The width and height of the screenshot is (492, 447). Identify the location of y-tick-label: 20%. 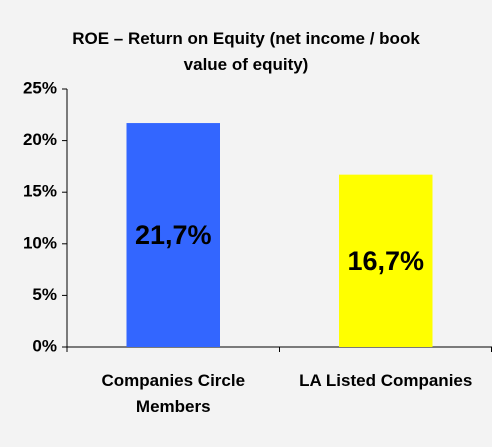
(40, 139).